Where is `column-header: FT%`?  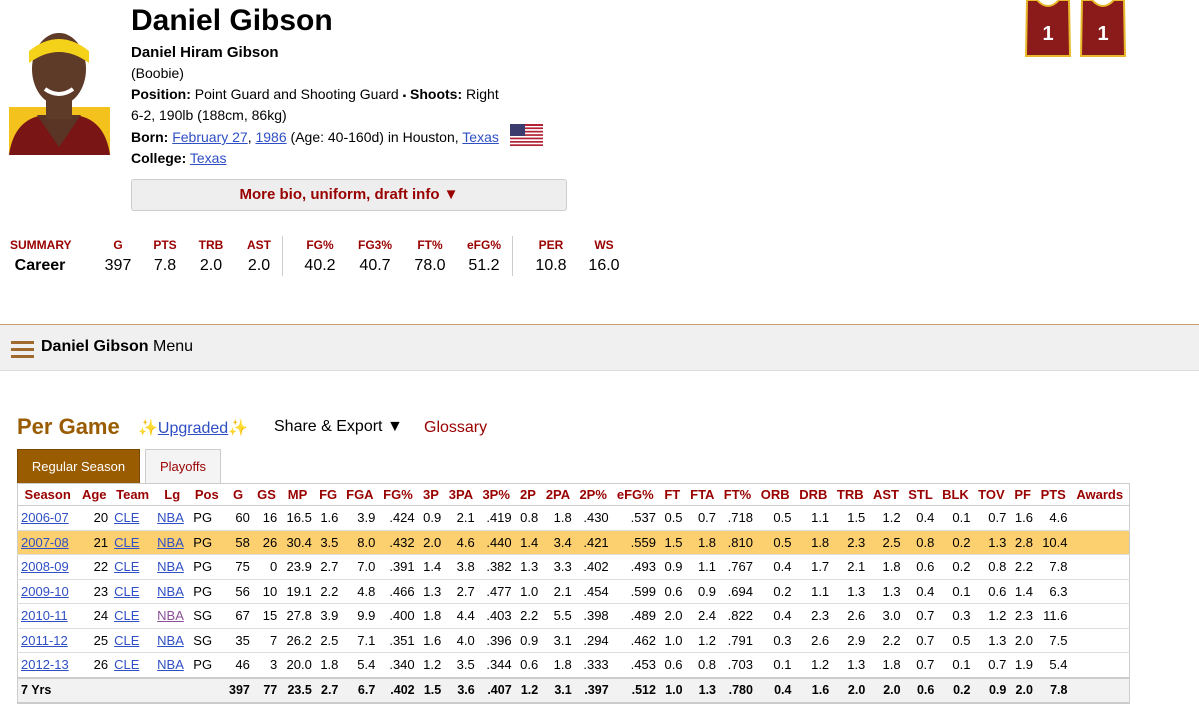
column-header: FT% is located at coordinates (737, 494).